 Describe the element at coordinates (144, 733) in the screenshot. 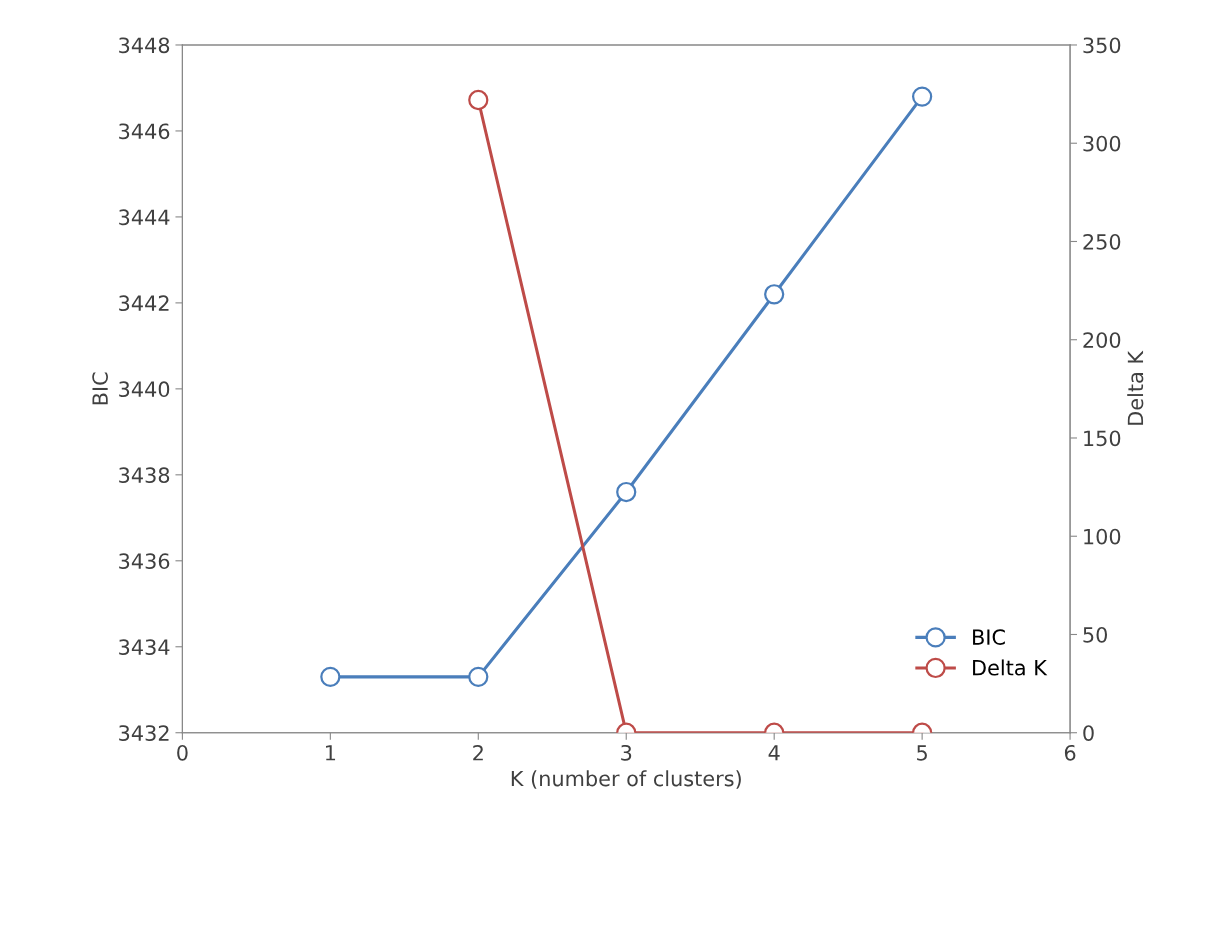

I see `y-tick-label: 3432` at that location.